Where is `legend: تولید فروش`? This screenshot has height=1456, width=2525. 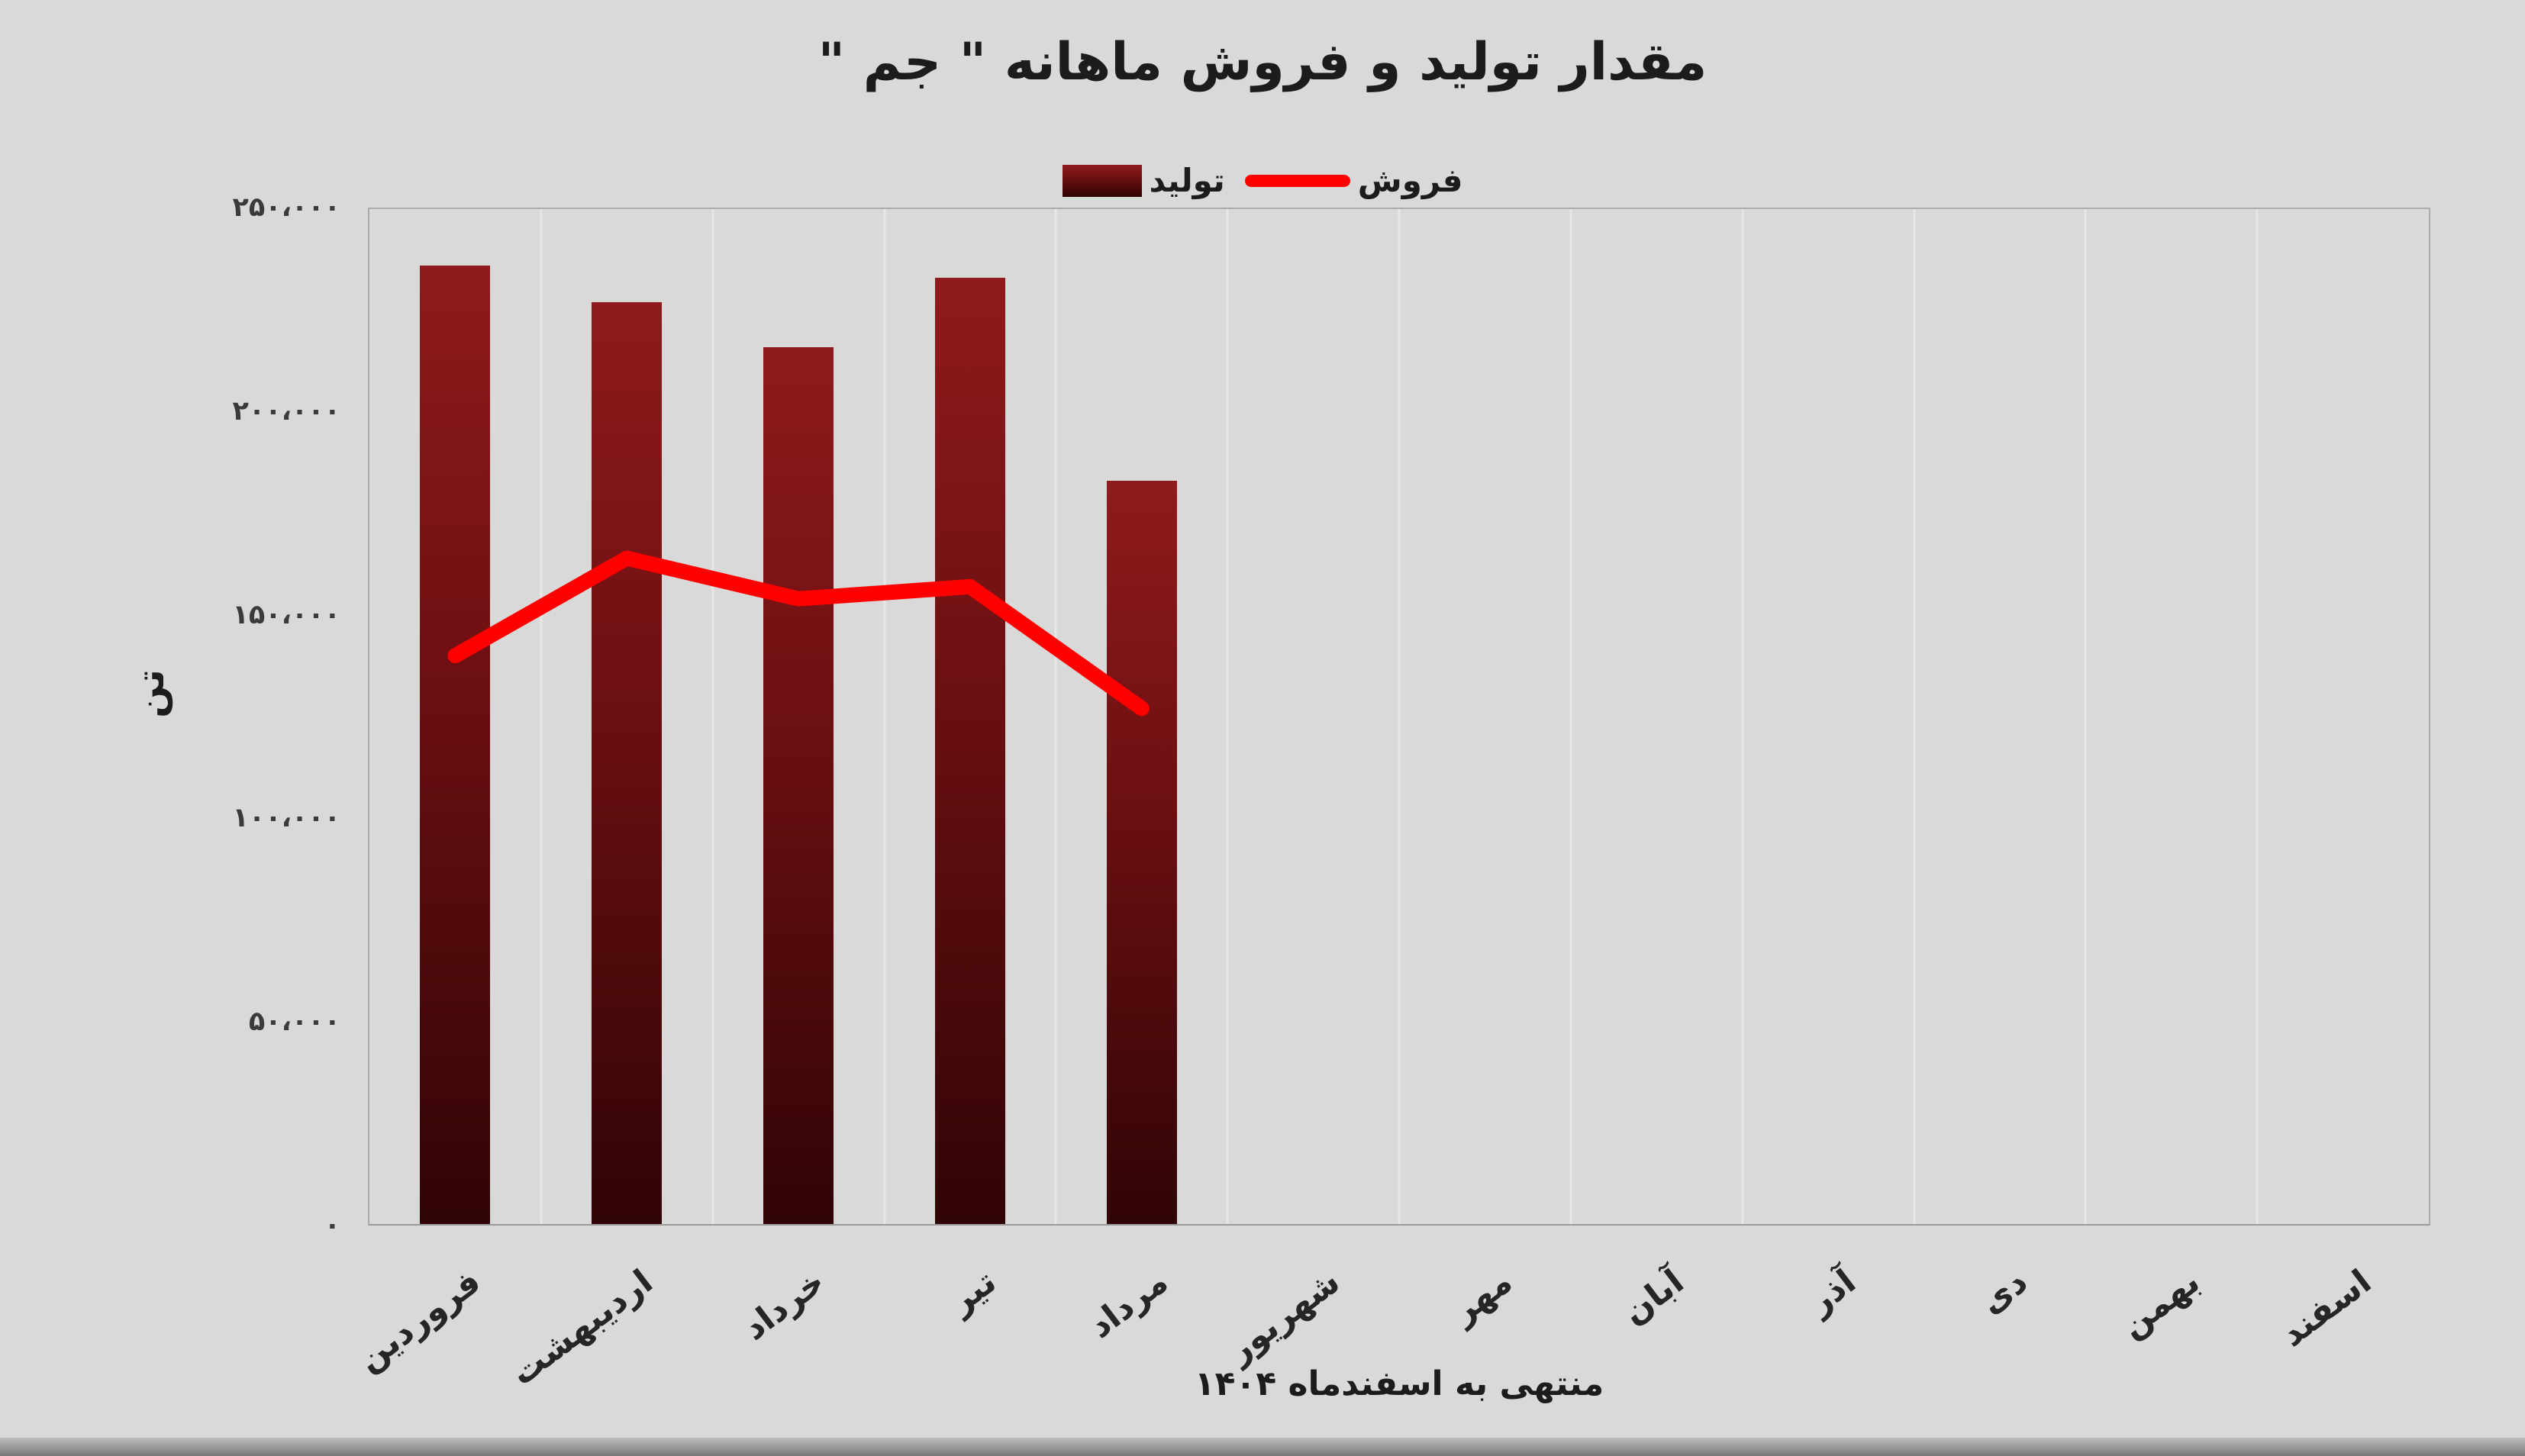 legend: تولید فروش is located at coordinates (1262, 180).